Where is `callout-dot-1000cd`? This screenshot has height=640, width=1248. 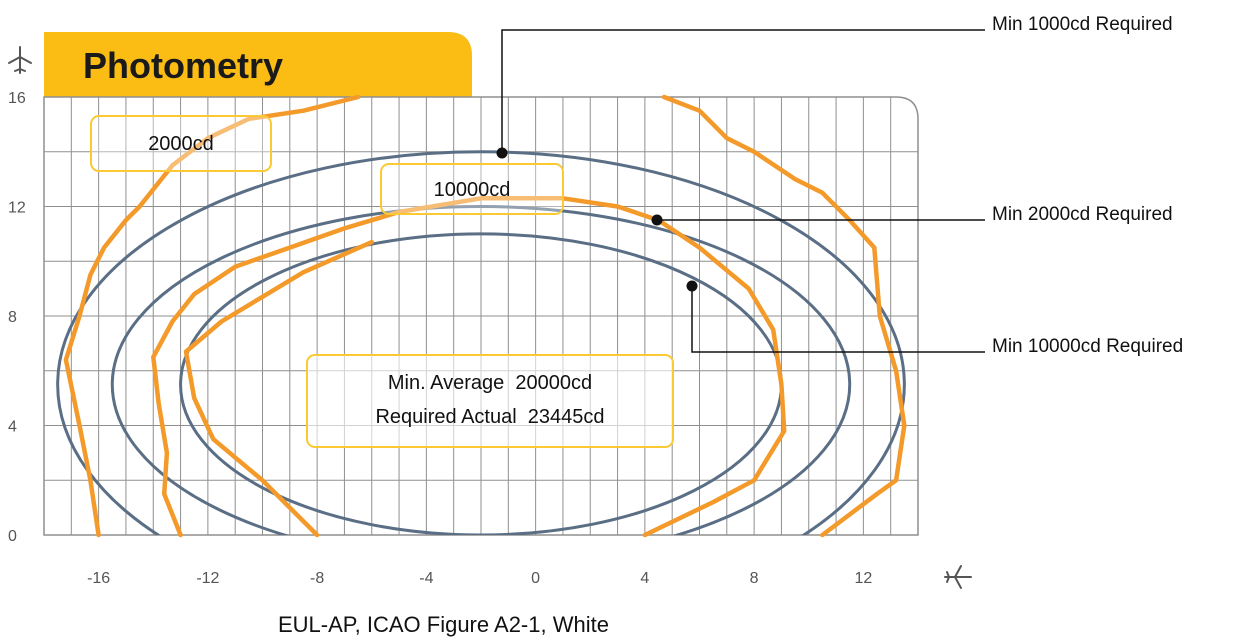 callout-dot-1000cd is located at coordinates (502, 153).